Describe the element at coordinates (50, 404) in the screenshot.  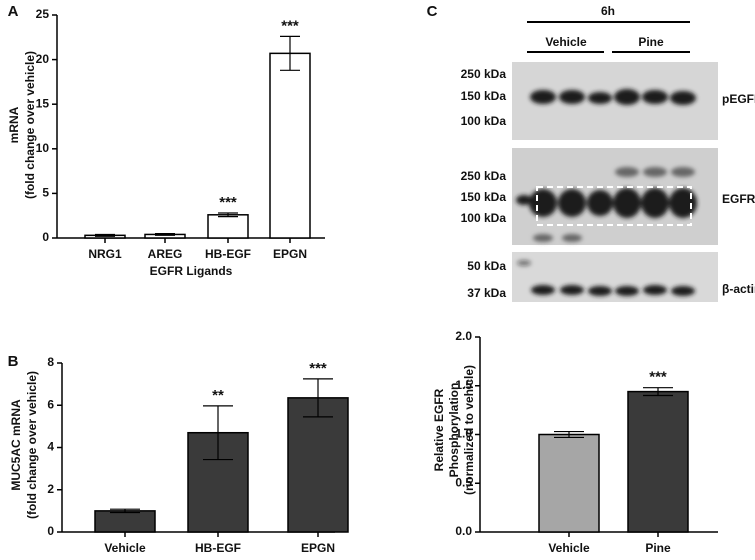
I see `y-tick-label: 6` at that location.